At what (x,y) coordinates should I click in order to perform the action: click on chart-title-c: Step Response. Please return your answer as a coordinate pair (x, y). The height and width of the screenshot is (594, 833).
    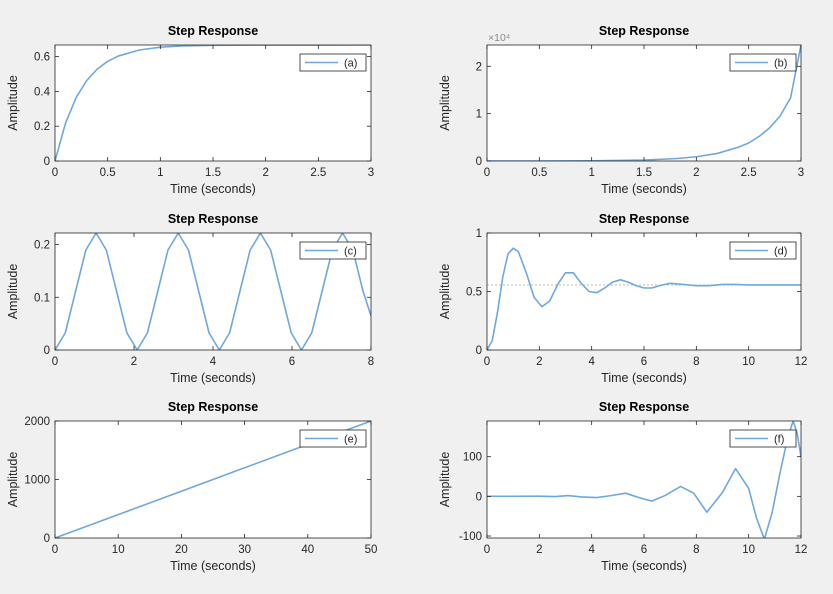
    Looking at the image, I should click on (213, 219).